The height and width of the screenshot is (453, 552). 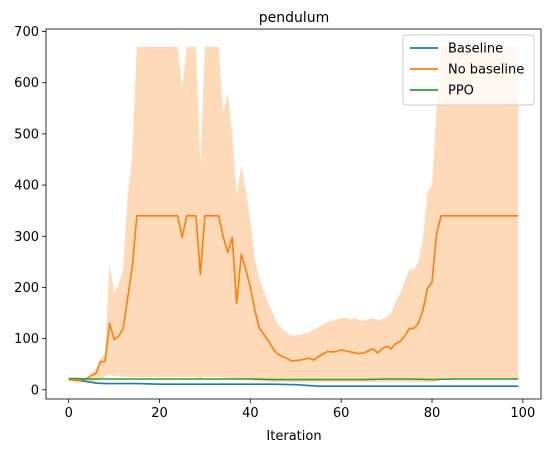 I want to click on x-axis-label: Iteration, so click(x=293, y=436).